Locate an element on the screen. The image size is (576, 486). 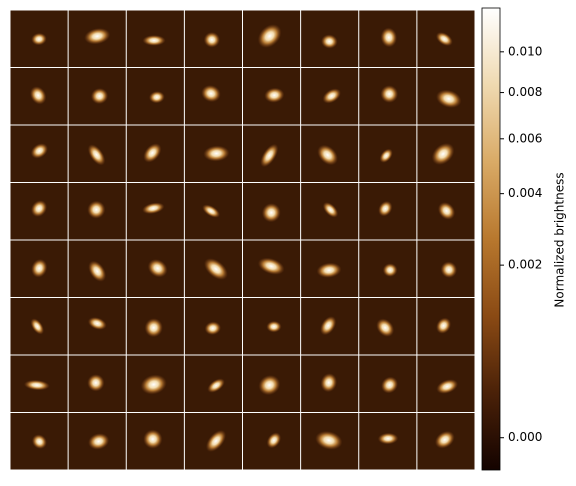
colorbar-tick-label: 0.010 is located at coordinates (525, 51).